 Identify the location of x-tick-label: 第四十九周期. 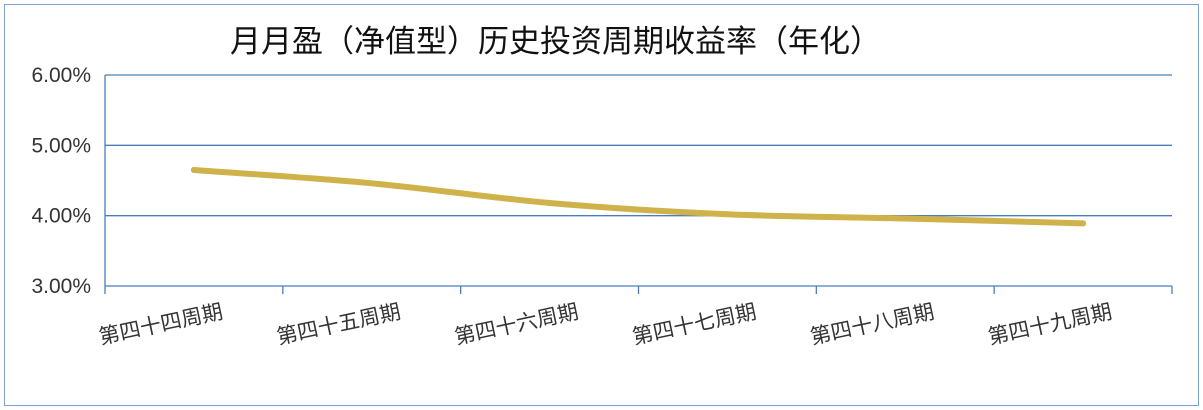
(1050, 324).